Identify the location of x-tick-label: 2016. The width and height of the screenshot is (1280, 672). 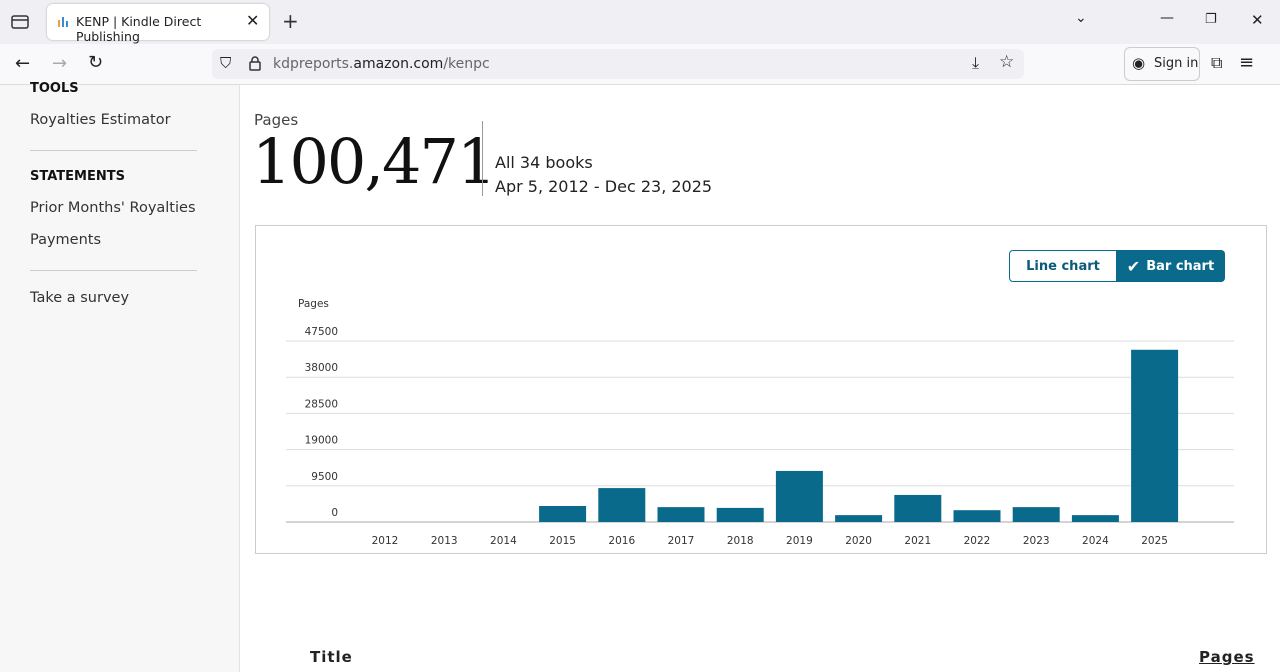
(621, 541).